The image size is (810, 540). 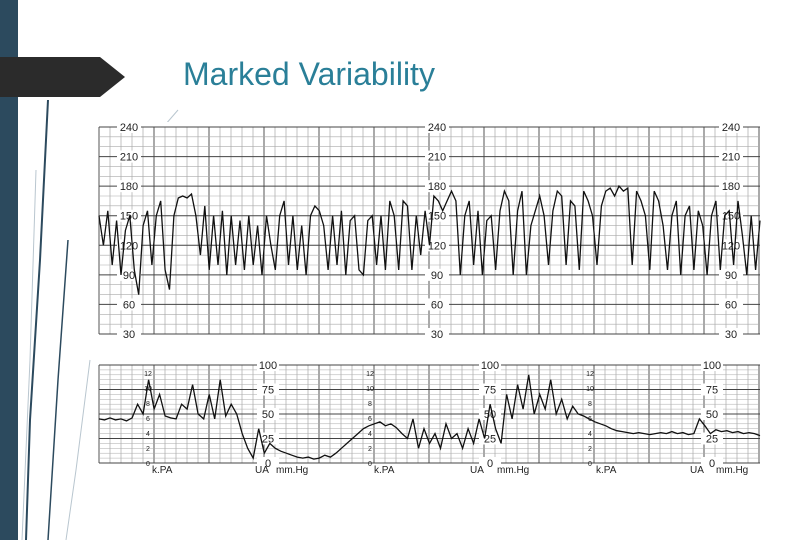 I want to click on left-accent-band, so click(x=9, y=270).